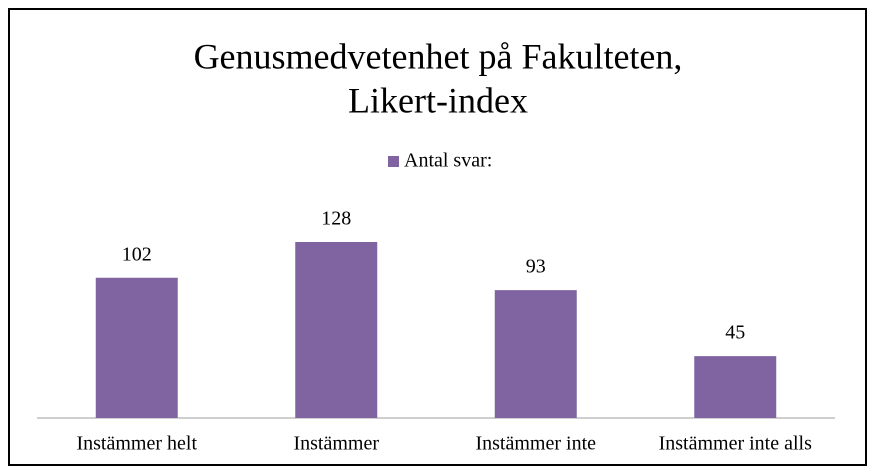  I want to click on data-label: 93, so click(536, 267).